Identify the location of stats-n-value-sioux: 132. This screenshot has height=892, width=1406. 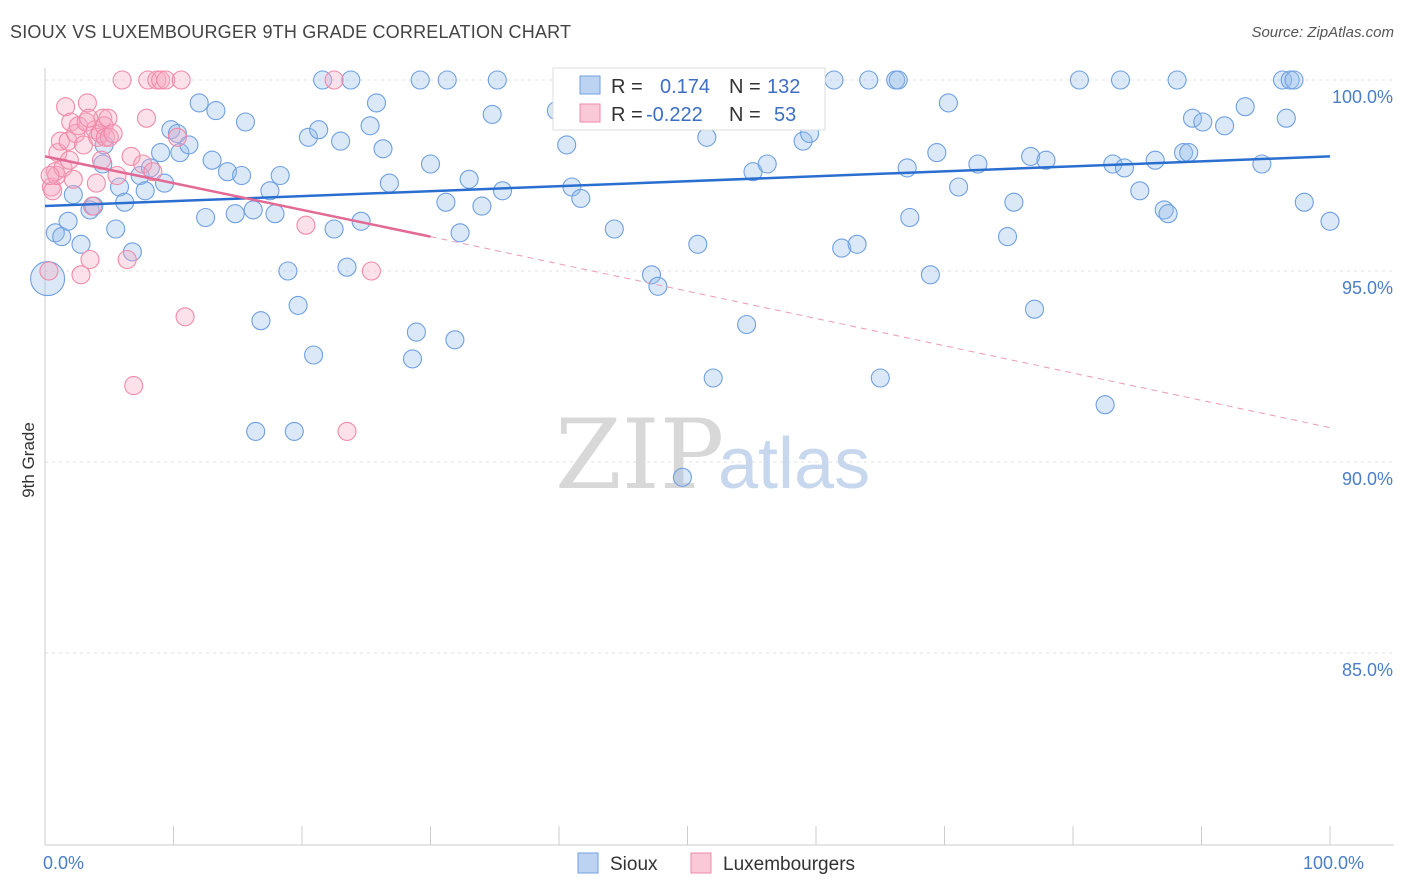
(783, 87).